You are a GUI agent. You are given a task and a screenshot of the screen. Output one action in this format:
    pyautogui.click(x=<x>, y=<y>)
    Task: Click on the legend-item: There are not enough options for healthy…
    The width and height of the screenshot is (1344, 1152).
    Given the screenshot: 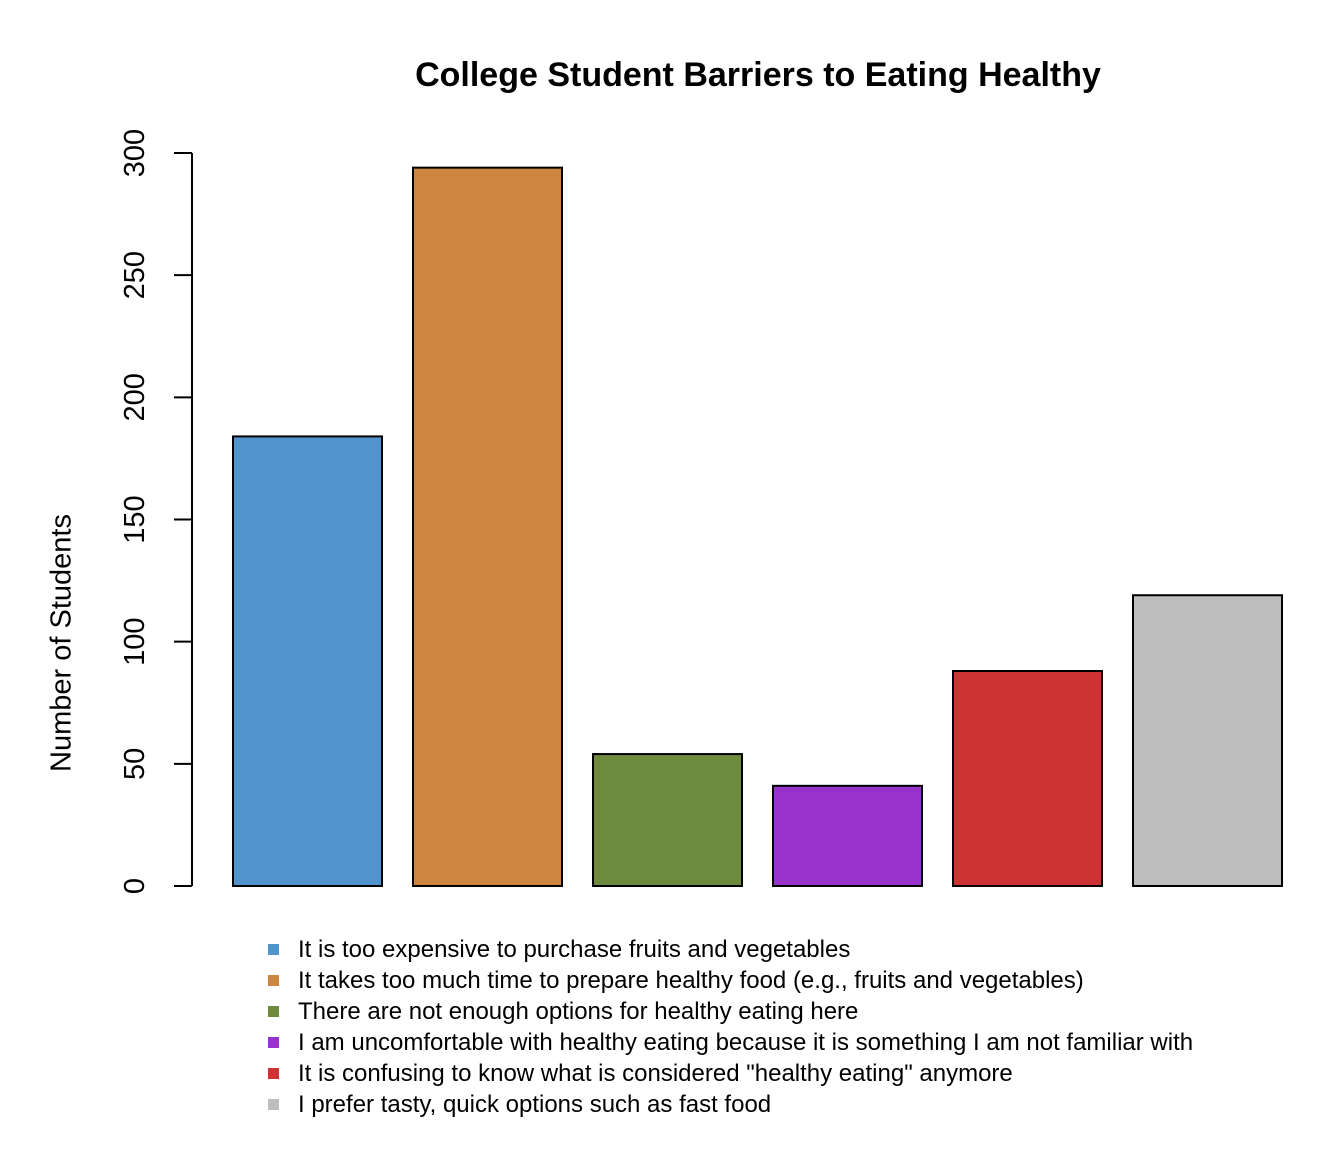 What is the action you would take?
    pyautogui.click(x=730, y=1011)
    